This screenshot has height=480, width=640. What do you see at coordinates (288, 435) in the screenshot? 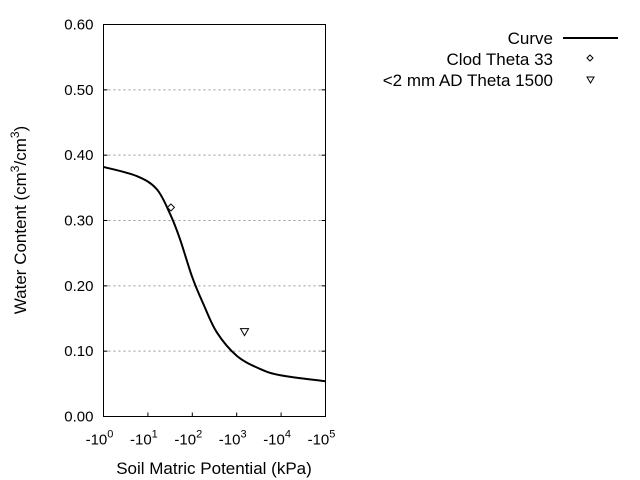
I see `x-tick-exp: 4` at bounding box center [288, 435].